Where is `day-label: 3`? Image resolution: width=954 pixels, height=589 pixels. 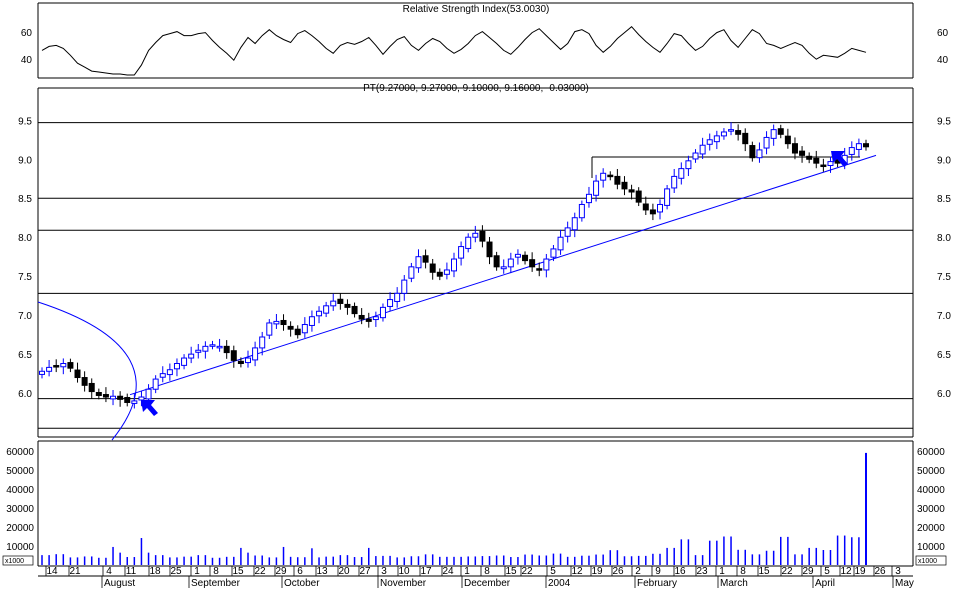
day-label: 3 is located at coordinates (384, 571).